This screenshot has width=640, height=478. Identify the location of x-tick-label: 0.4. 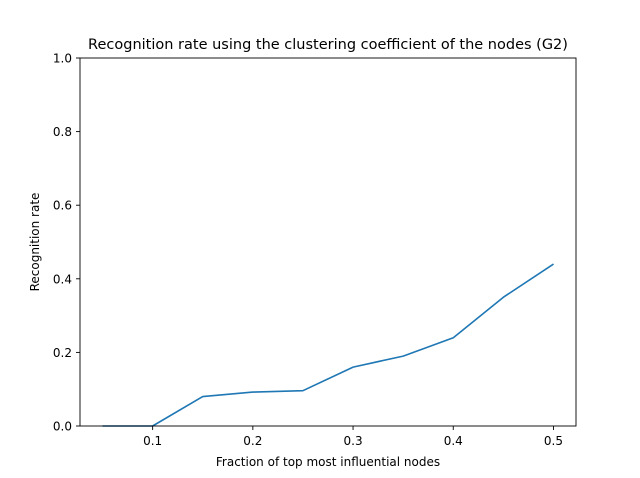
(453, 441).